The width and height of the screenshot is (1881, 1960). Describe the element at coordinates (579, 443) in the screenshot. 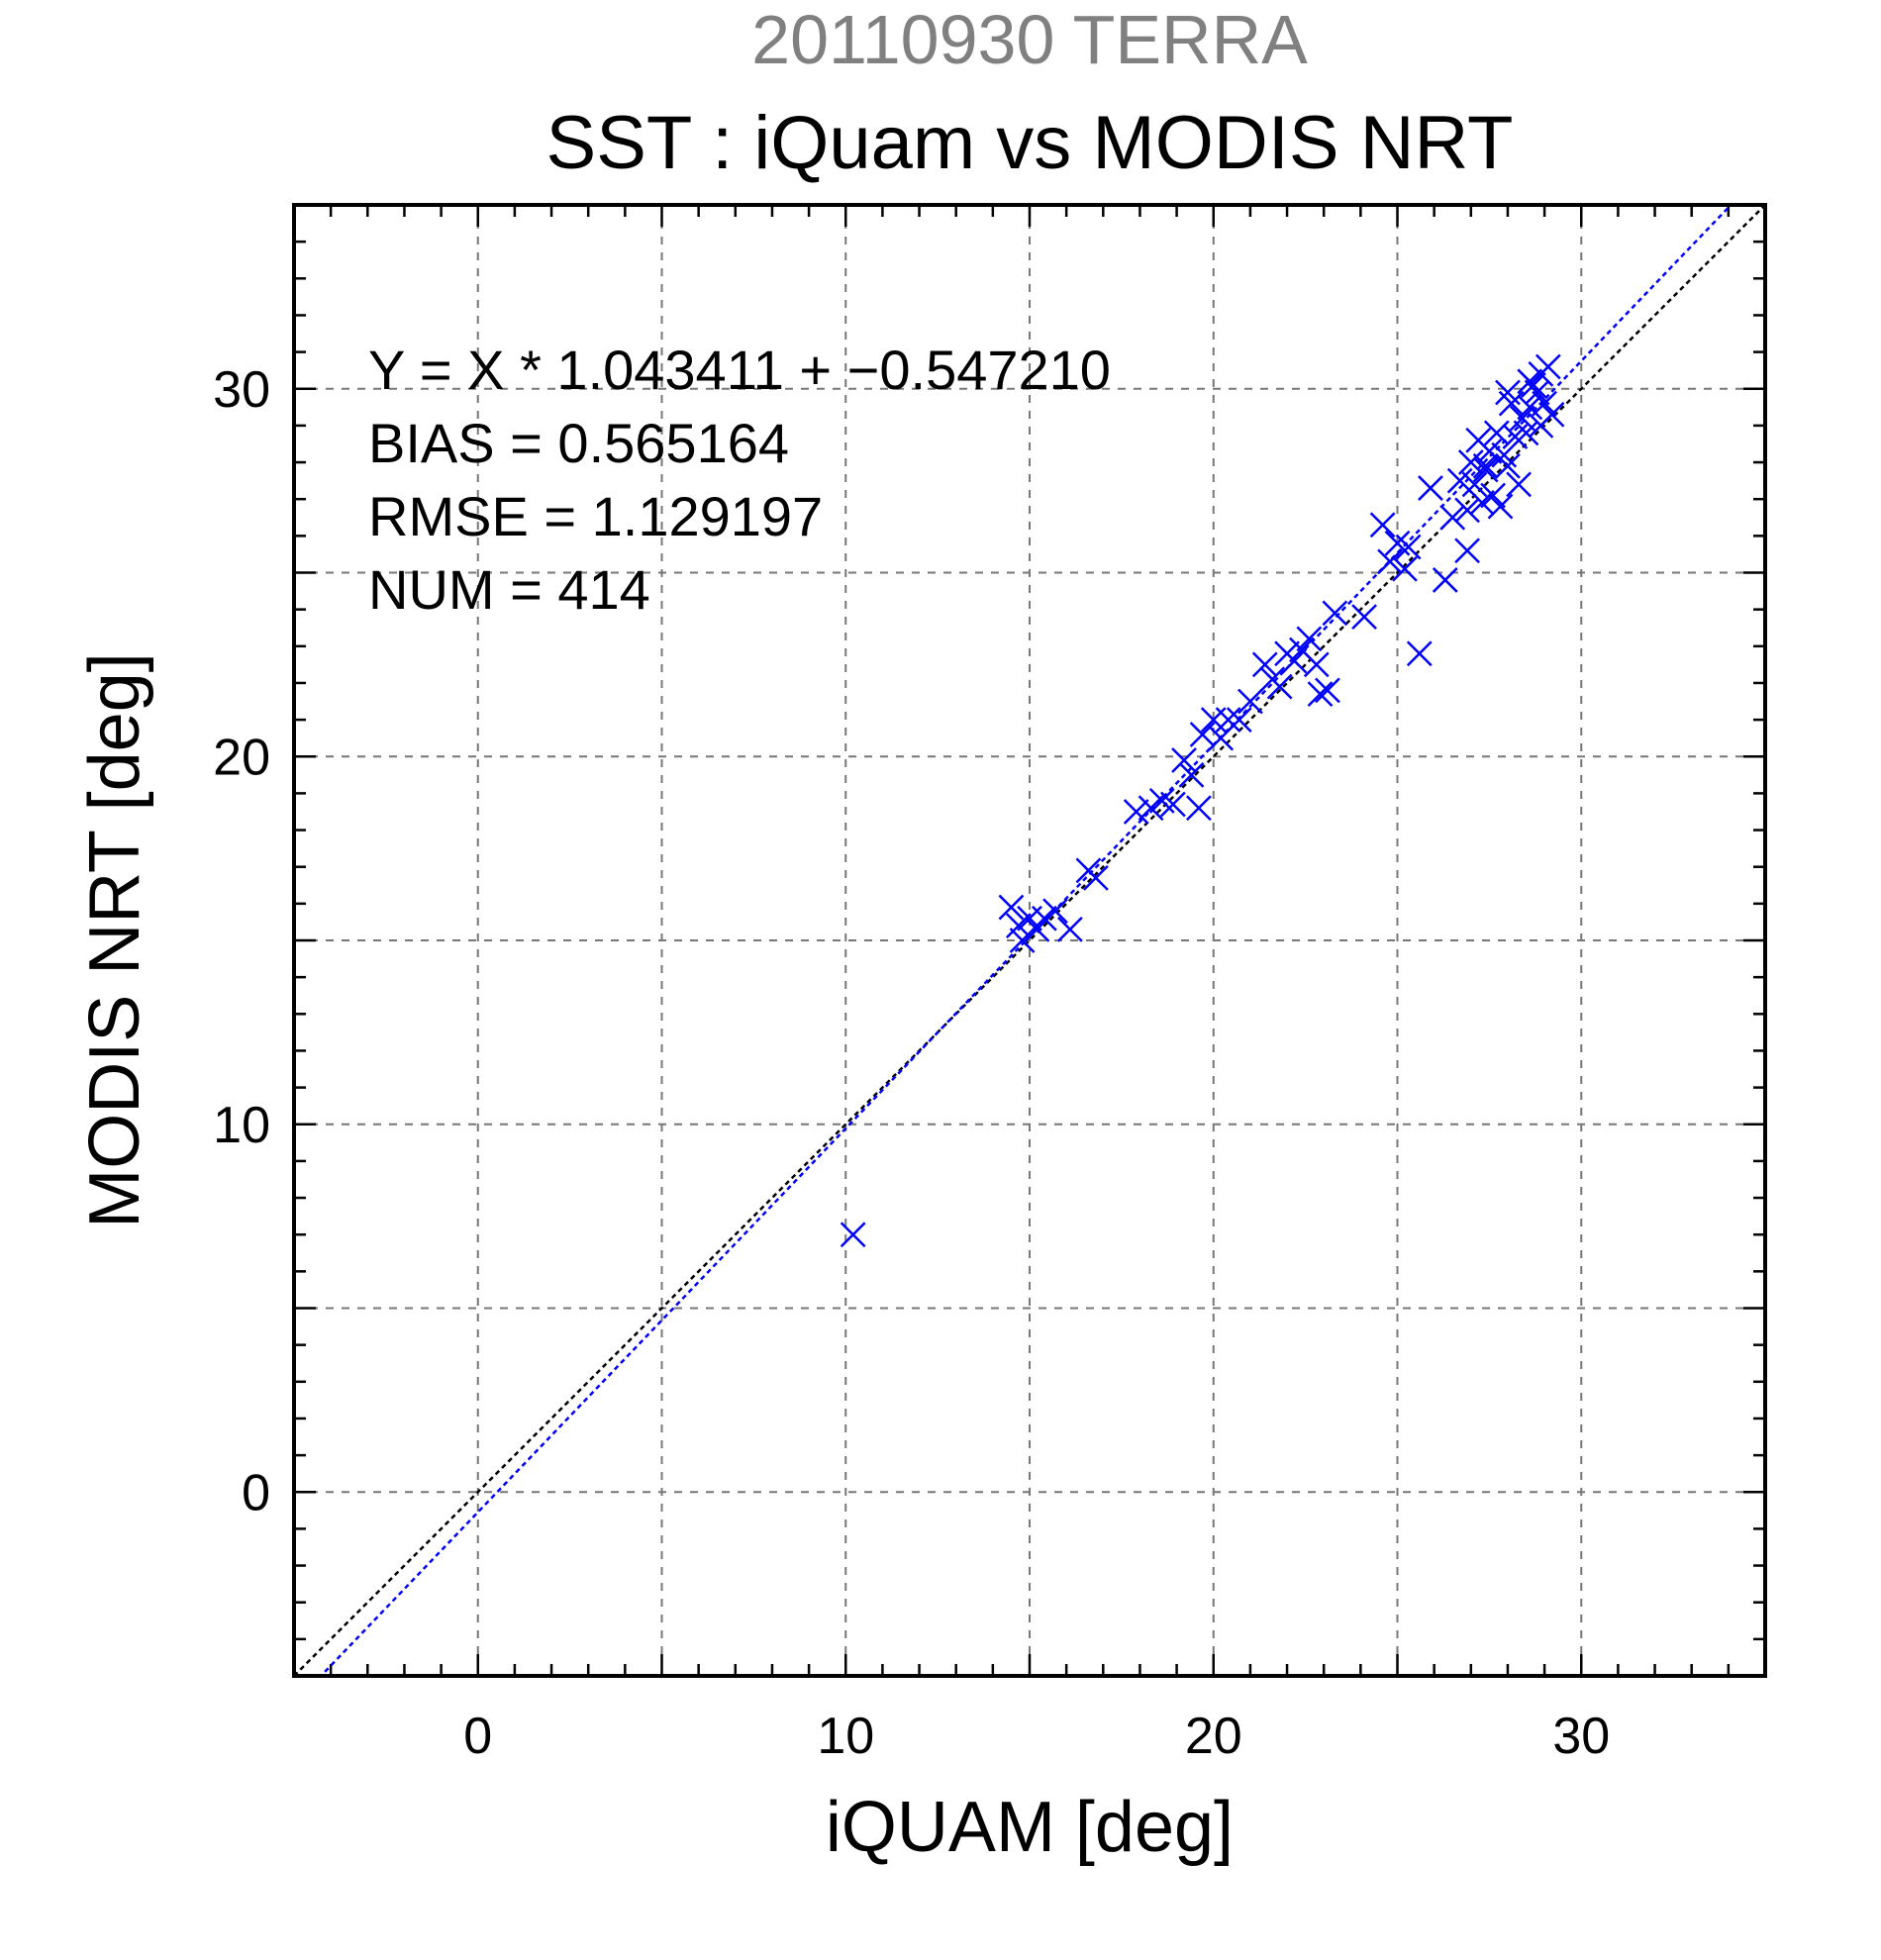

I see `stats-line-bias: BIAS = 0.565164` at that location.